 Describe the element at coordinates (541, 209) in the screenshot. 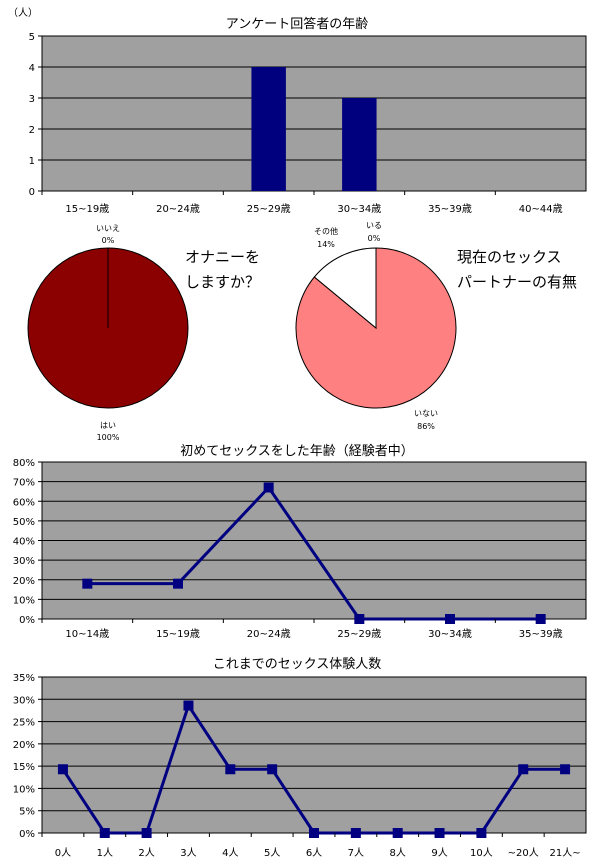

I see `x-tick-label: 40~44歳` at that location.